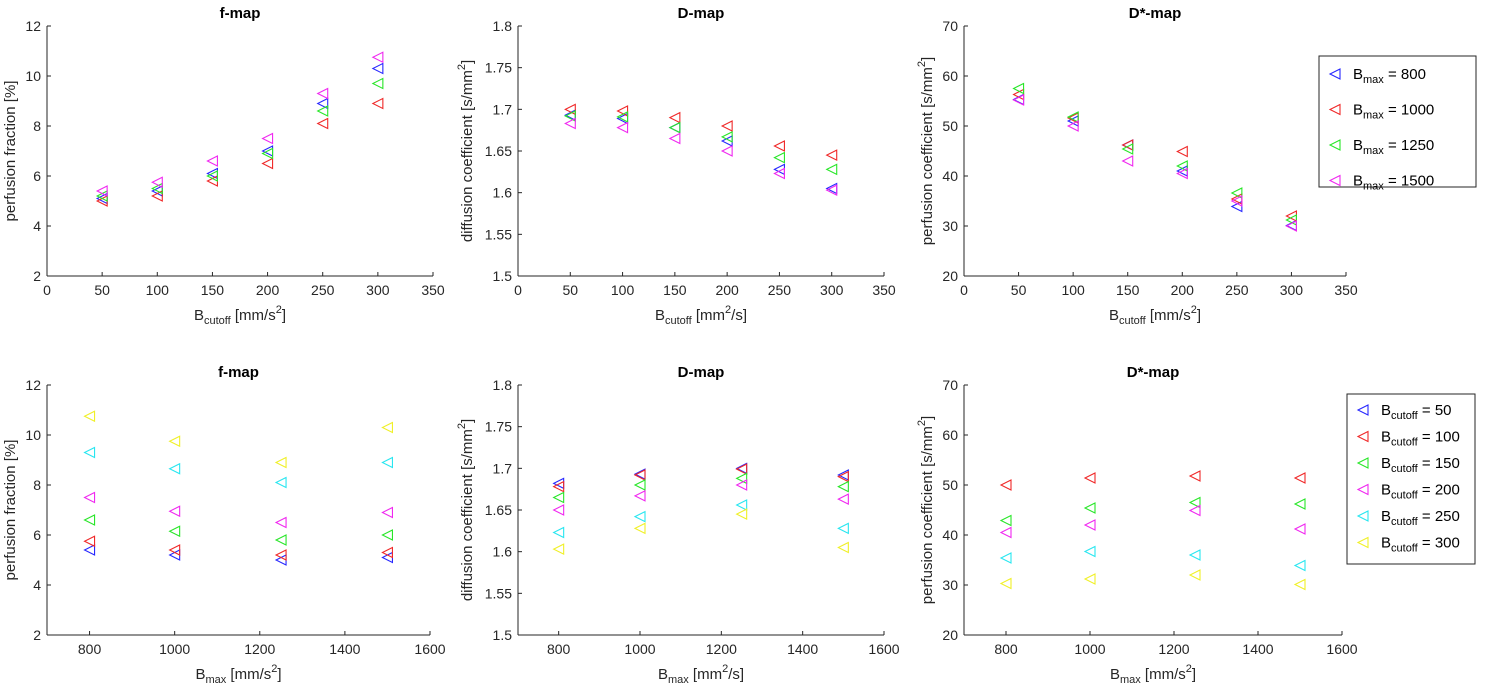 This screenshot has width=1486, height=693. I want to click on y-tick-label: 60, so click(950, 435).